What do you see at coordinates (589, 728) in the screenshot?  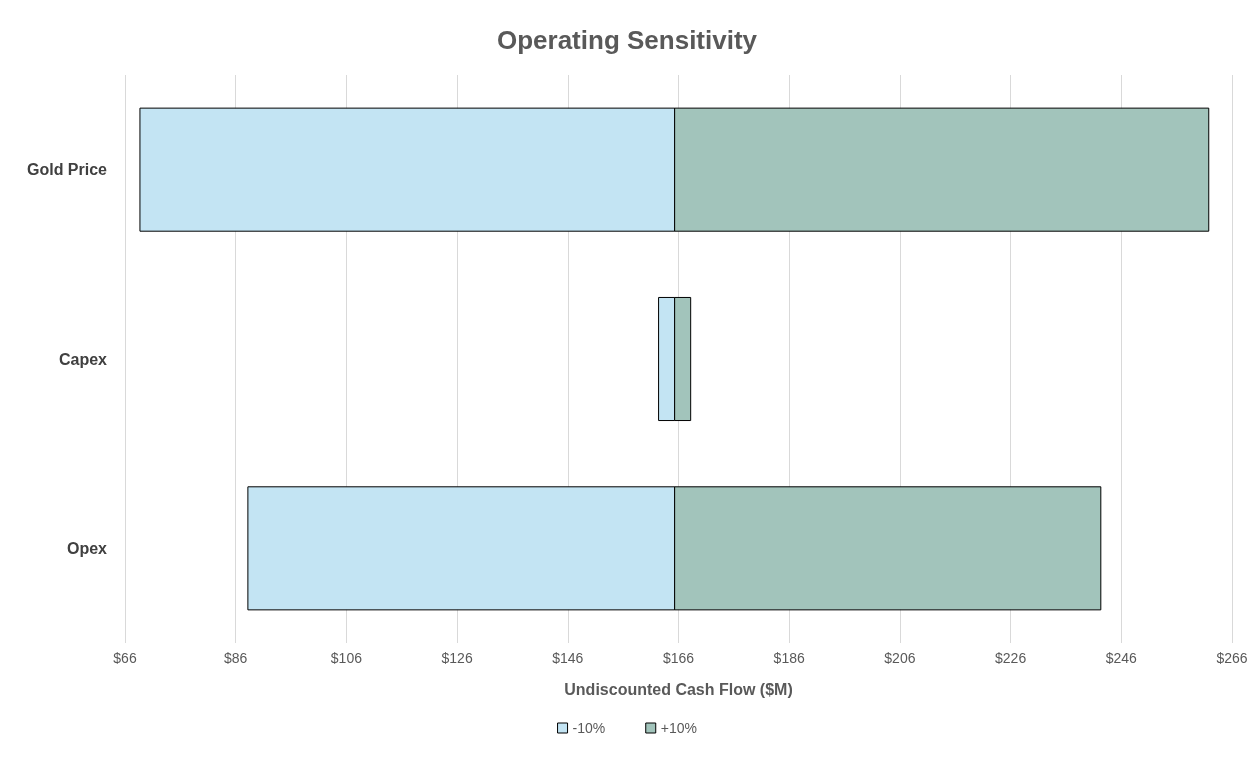 I see `legend-label: -10%` at bounding box center [589, 728].